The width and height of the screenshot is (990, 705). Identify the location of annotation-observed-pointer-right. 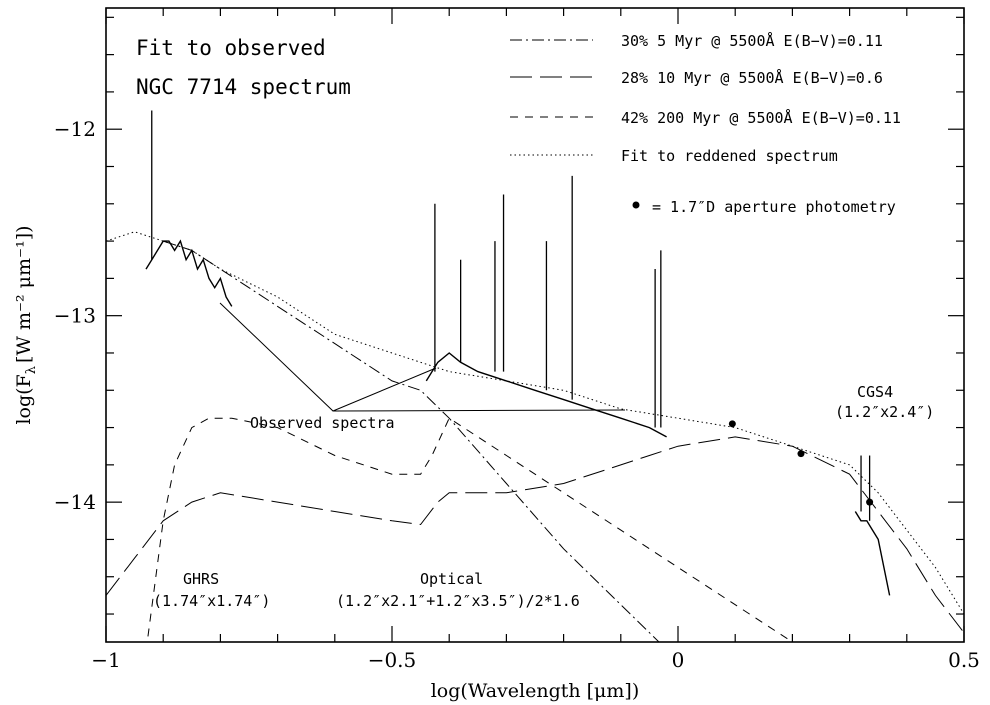
(479, 410).